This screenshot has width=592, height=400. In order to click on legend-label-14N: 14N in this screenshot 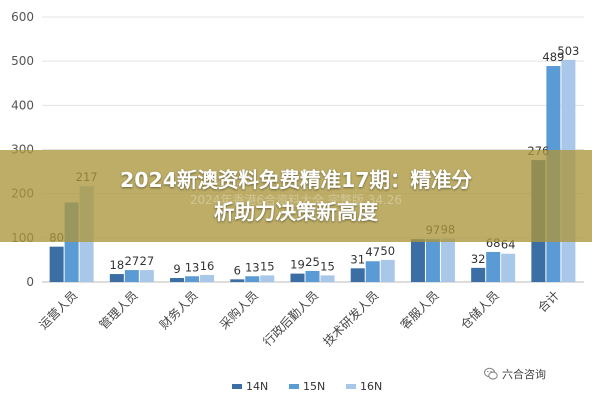, I will do `click(257, 386)`.